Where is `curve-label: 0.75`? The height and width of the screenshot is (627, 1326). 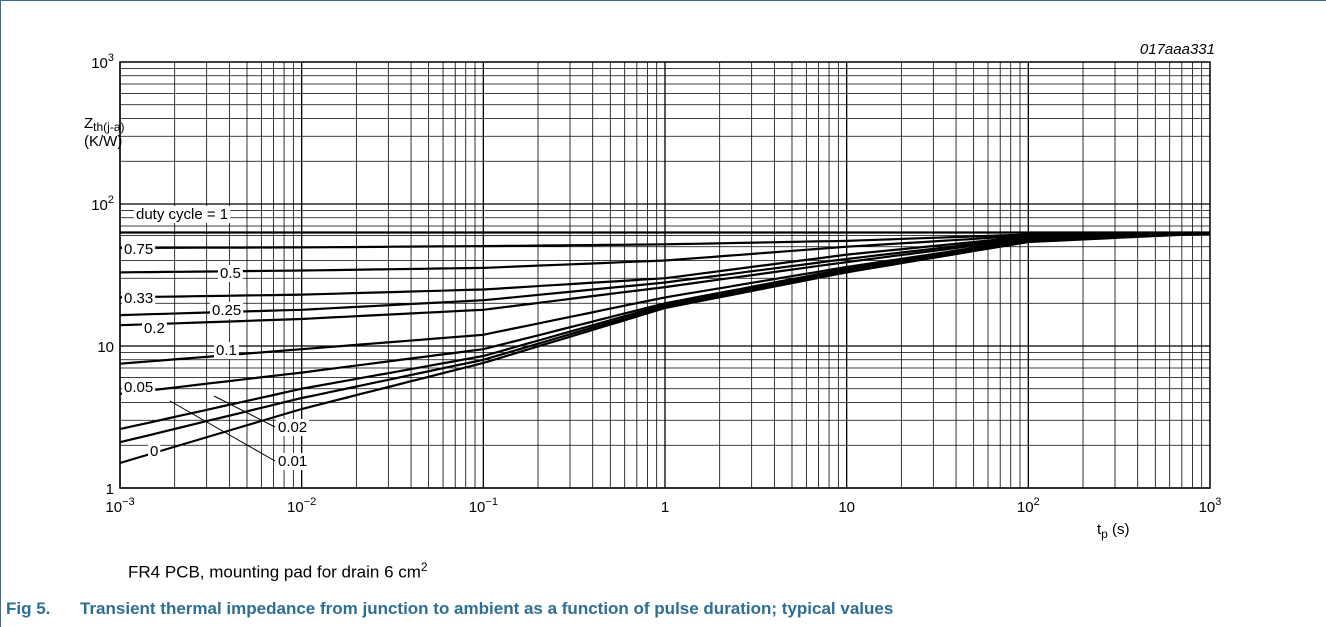 curve-label: 0.75 is located at coordinates (138, 249).